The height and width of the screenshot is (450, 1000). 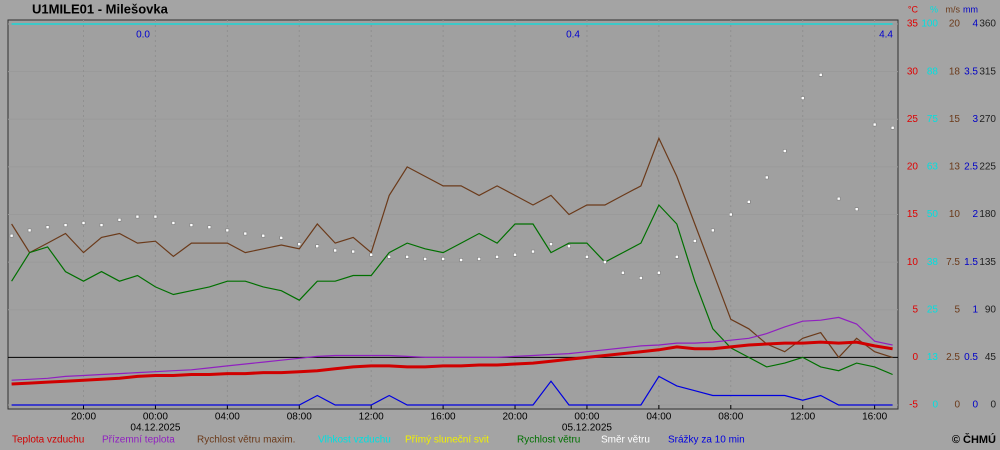 What do you see at coordinates (970, 9) in the screenshot?
I see `axis-unit: mm` at bounding box center [970, 9].